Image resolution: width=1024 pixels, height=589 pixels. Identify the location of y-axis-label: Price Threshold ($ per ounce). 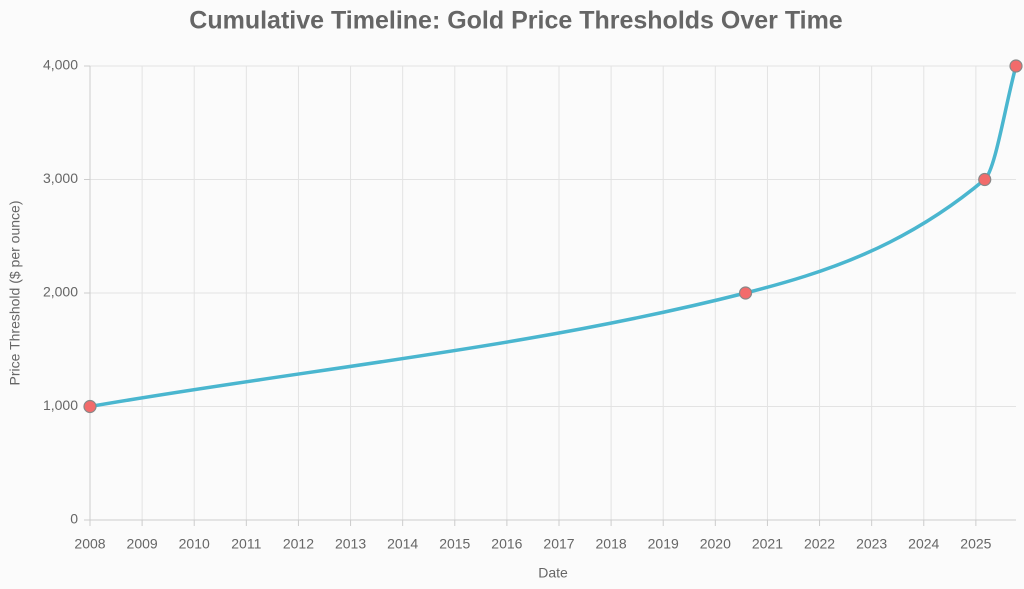
(15, 293).